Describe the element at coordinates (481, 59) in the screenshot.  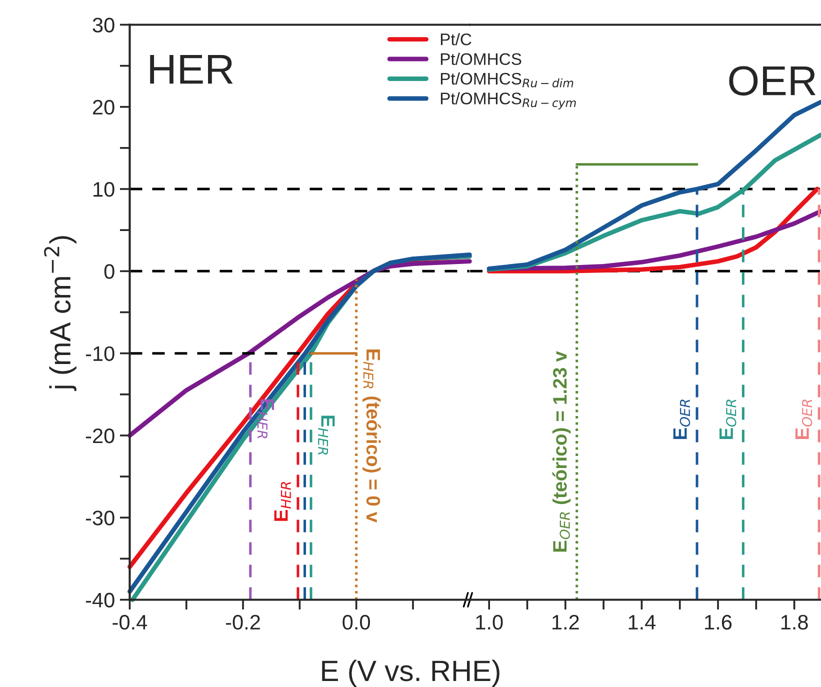
I see `legend-label: Pt/OMHCS` at that location.